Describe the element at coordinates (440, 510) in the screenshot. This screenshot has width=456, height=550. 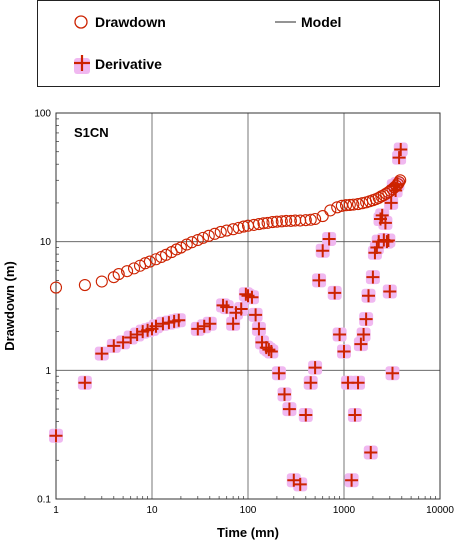
I see `x-tick-label: 10000` at that location.